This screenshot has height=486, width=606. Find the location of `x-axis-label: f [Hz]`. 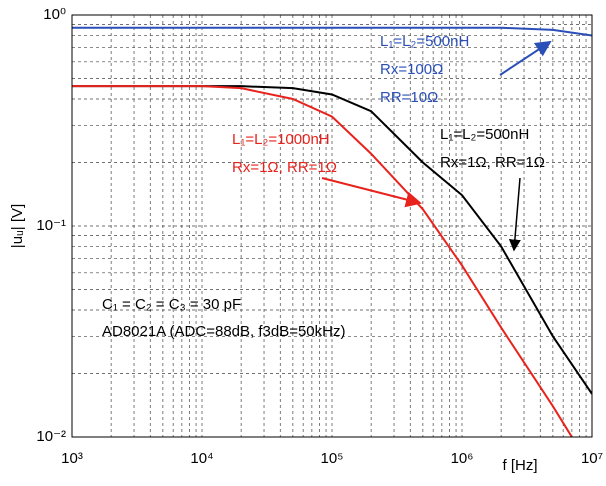

x-axis-label: f [Hz] is located at coordinates (519, 465).